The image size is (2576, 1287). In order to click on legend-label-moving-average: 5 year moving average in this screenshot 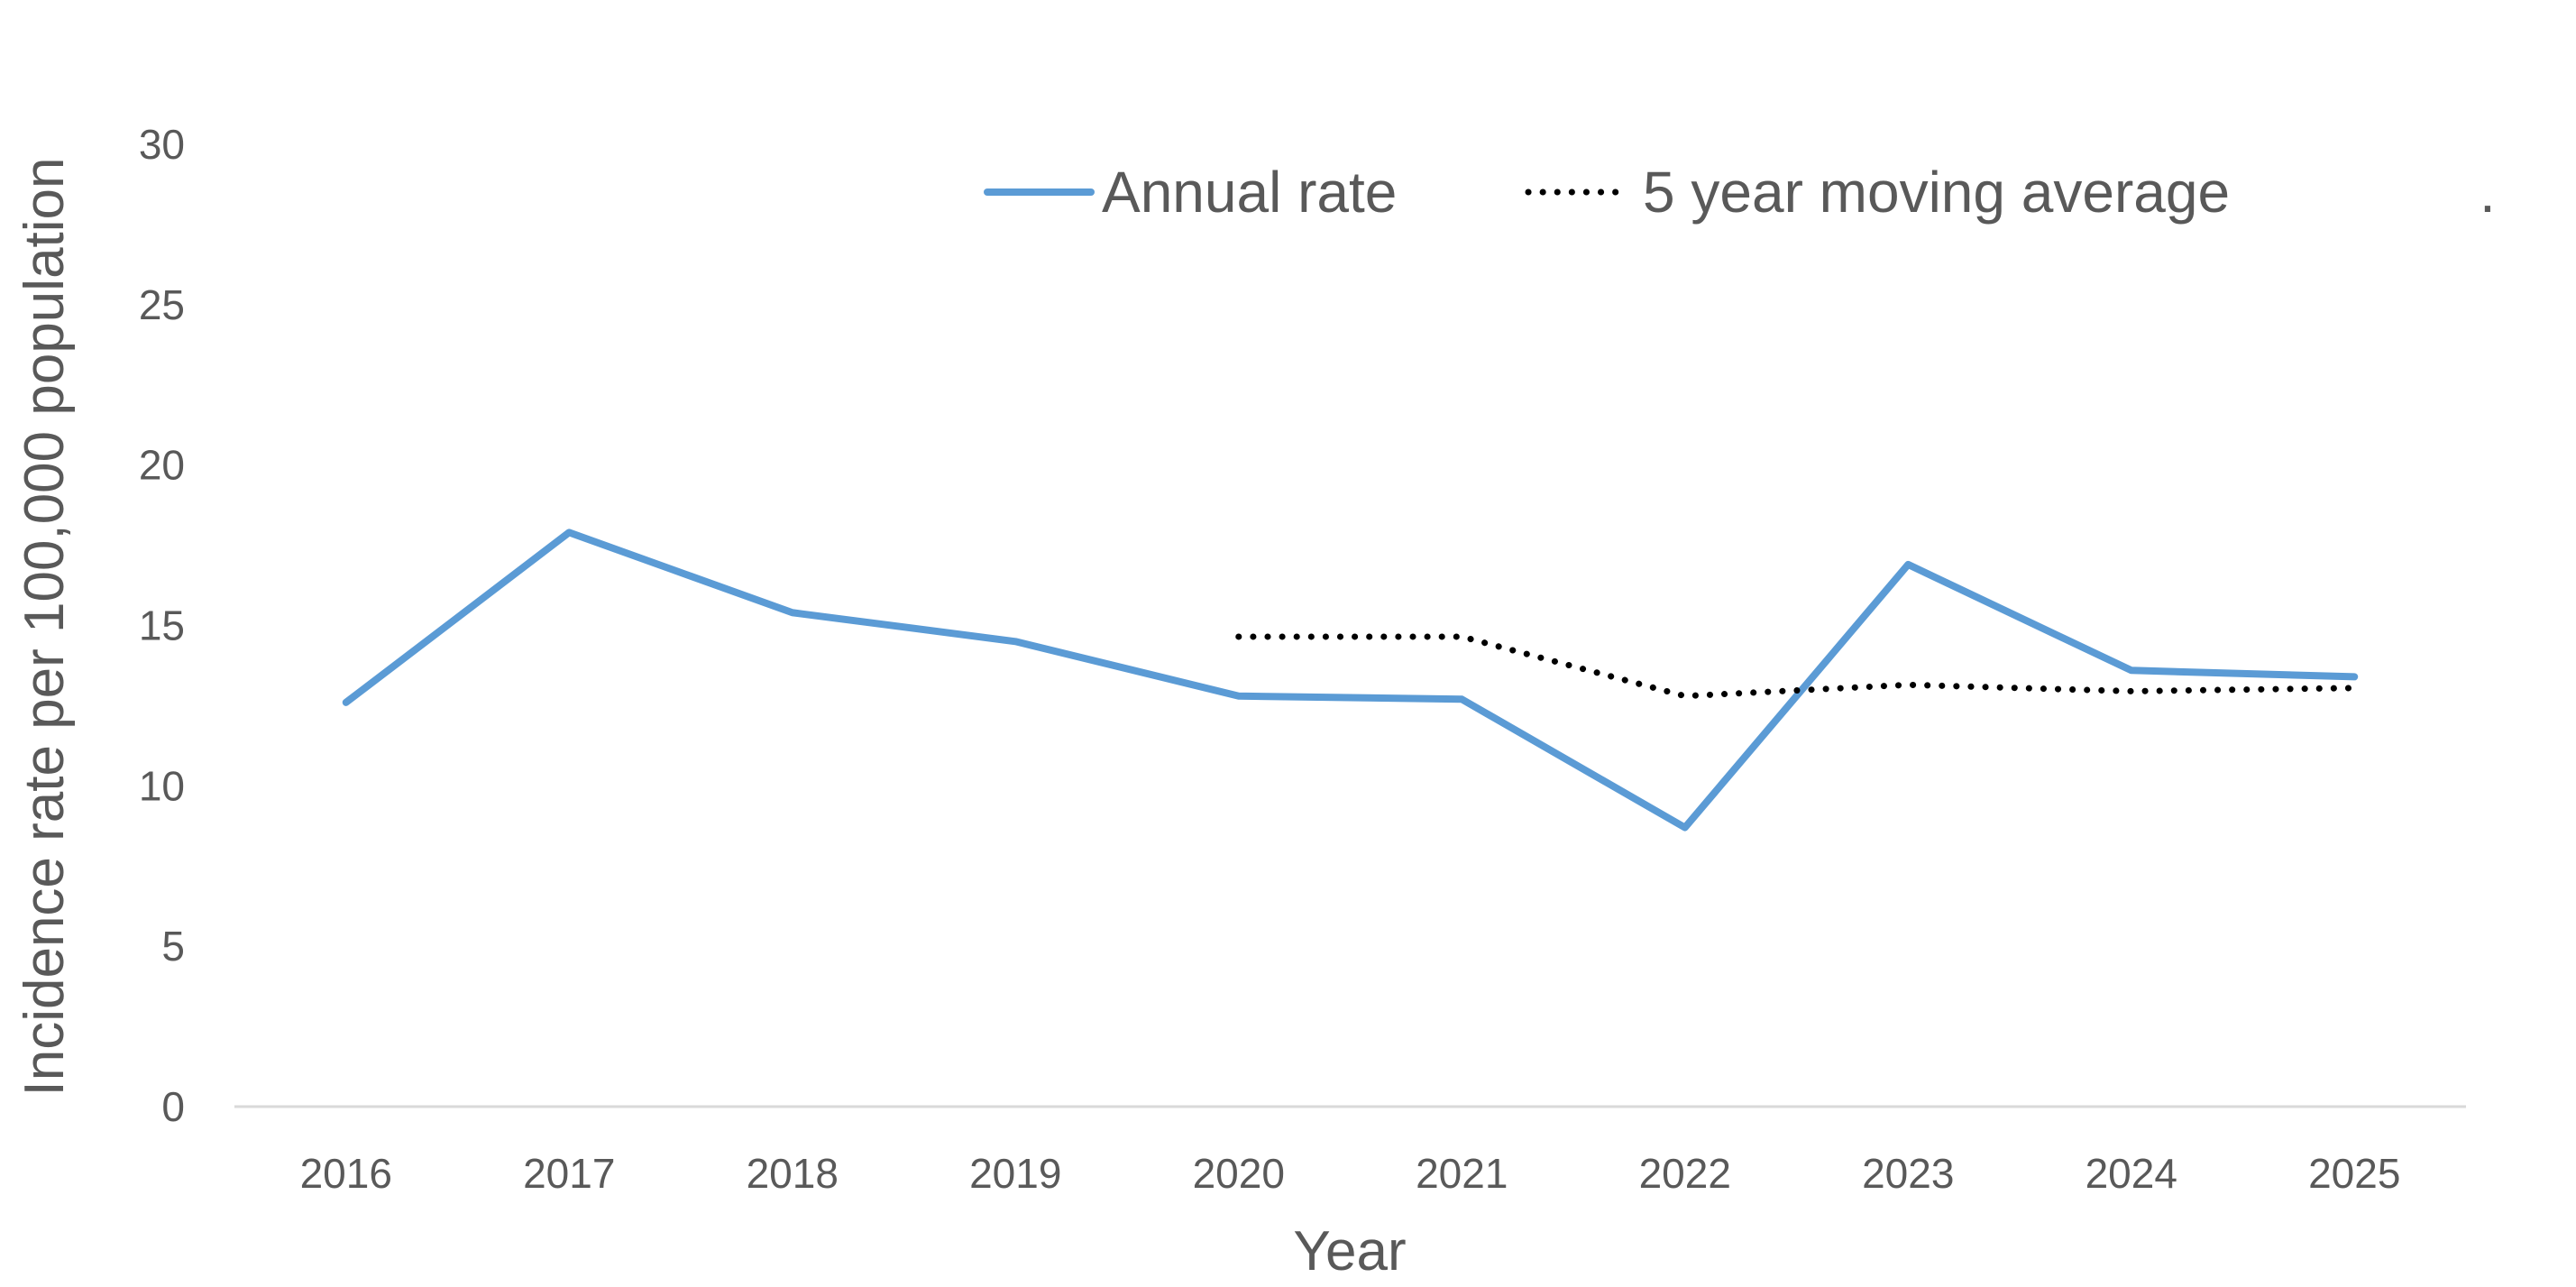, I will do `click(1936, 192)`.